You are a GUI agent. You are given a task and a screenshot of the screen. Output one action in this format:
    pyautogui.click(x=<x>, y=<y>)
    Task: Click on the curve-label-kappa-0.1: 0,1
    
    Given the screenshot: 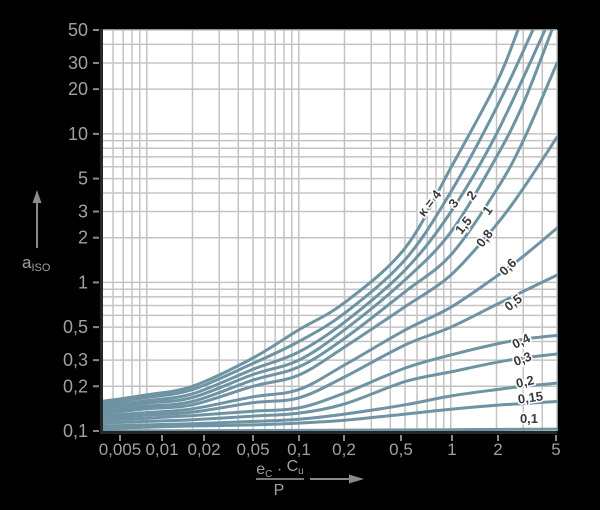 What is the action you would take?
    pyautogui.click(x=529, y=418)
    